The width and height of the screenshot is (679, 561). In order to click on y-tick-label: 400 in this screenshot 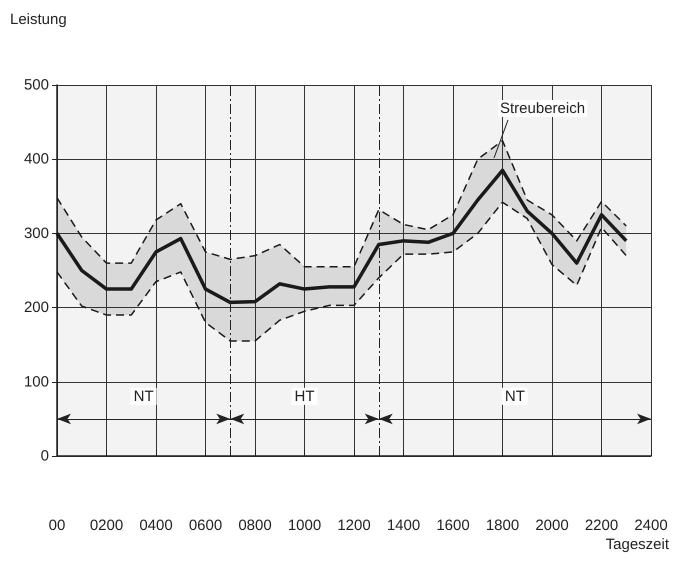, I will do `click(36, 159)`.